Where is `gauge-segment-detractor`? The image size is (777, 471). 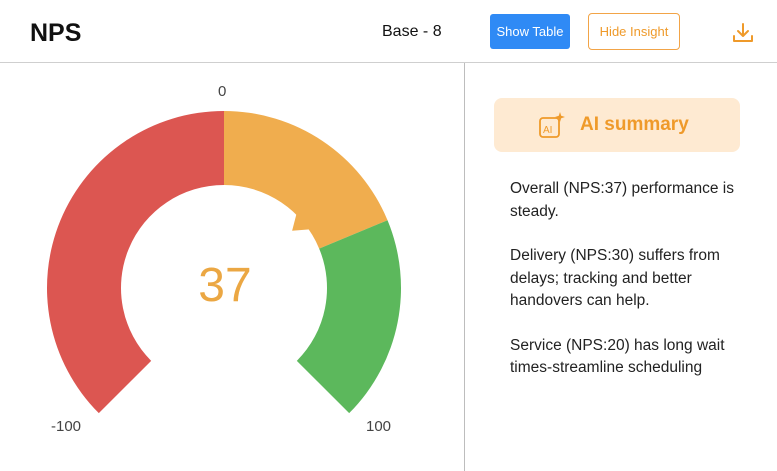 gauge-segment-detractor is located at coordinates (136, 262).